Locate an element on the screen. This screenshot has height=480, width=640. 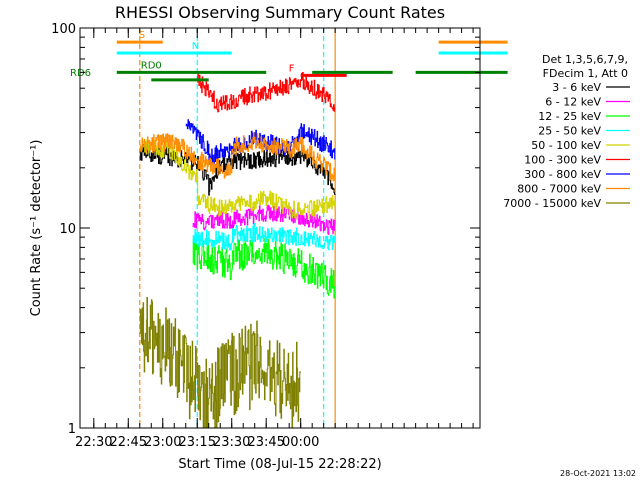
x-tick-label-6: 00:00 is located at coordinates (300, 442).